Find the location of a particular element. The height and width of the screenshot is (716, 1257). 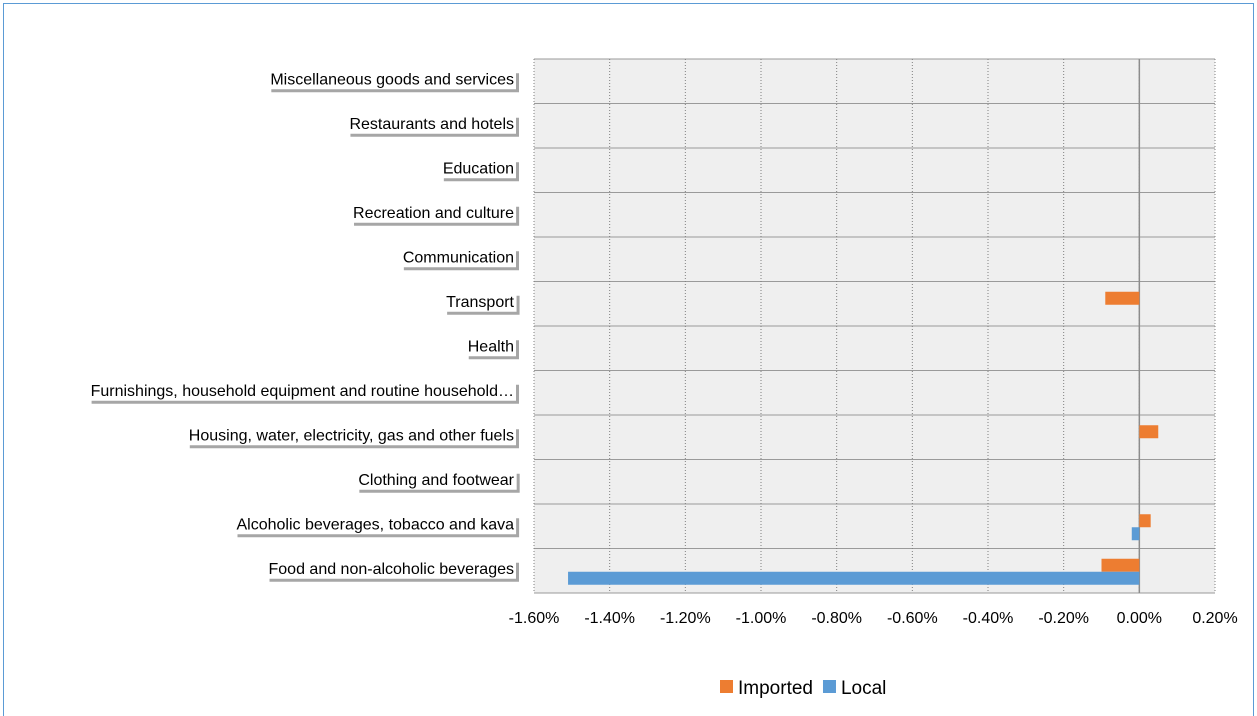

x-tick-label: -1.00% is located at coordinates (761, 618).